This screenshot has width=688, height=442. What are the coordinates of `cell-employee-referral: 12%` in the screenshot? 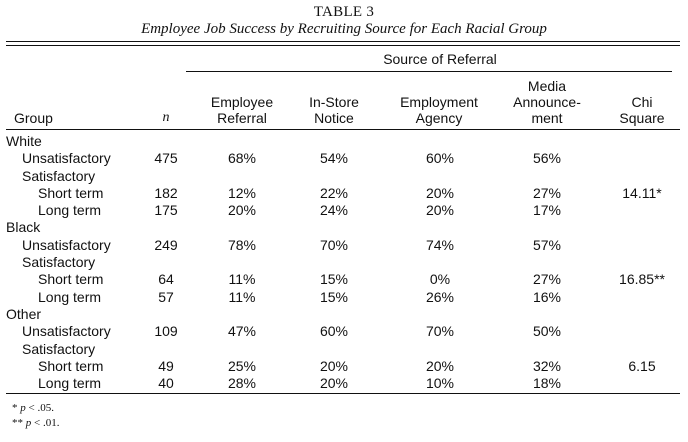 It's located at (242, 192).